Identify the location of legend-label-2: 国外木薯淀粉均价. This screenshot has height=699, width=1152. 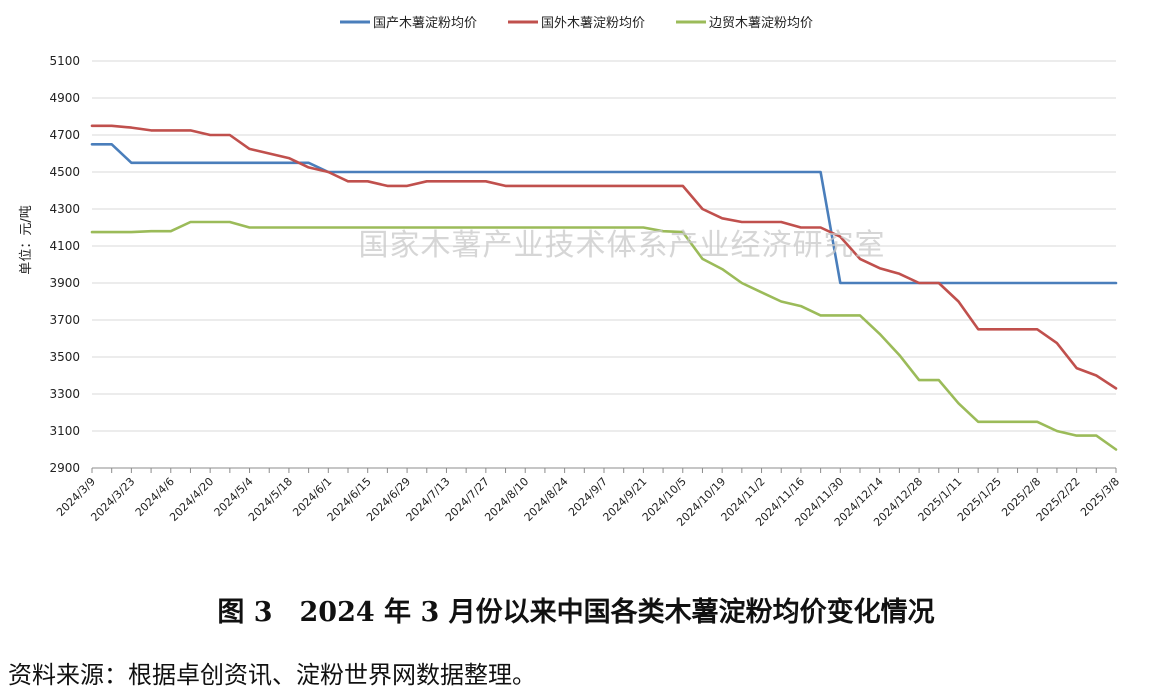
(593, 23).